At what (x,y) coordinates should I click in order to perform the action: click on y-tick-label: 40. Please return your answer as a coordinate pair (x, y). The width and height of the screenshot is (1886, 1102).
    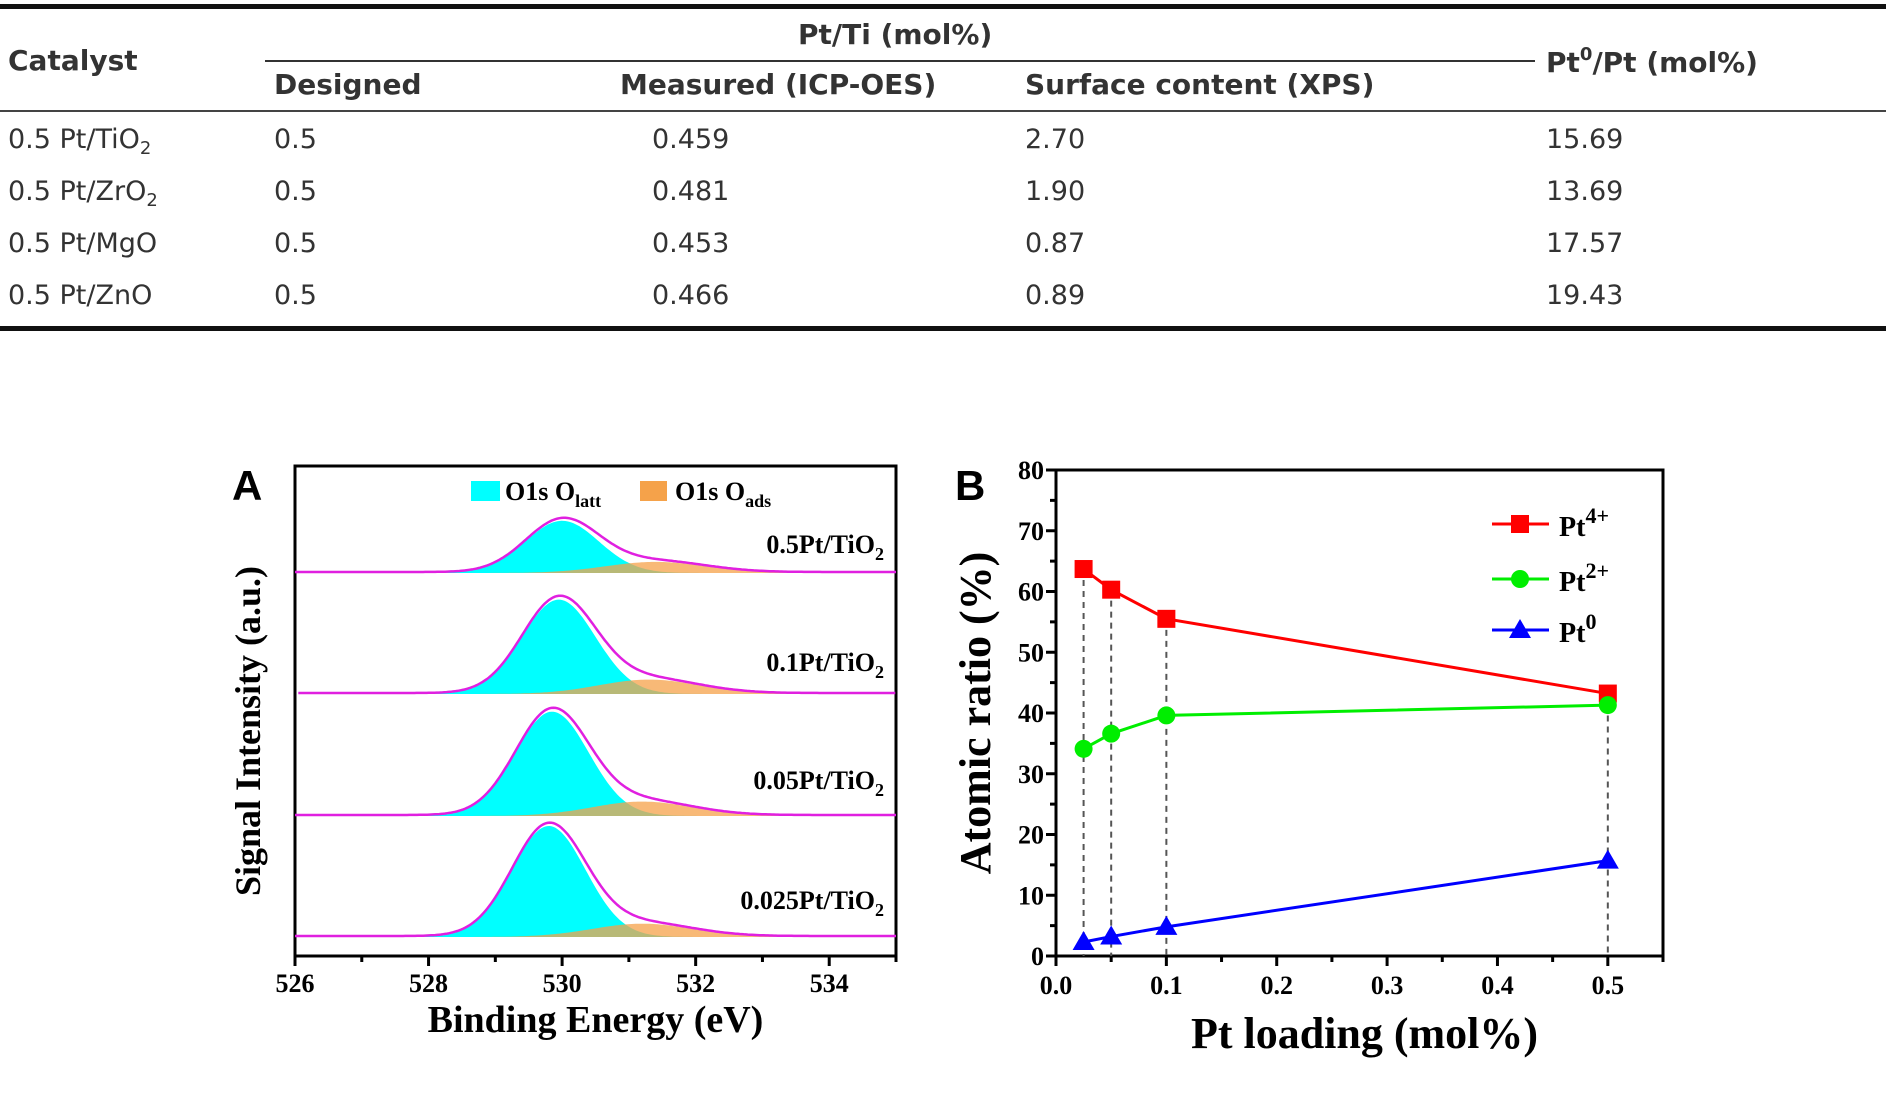
    Looking at the image, I should click on (1031, 713).